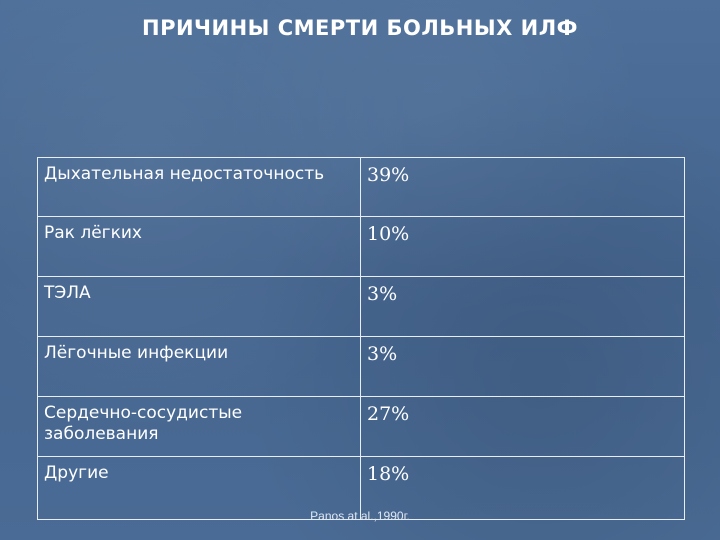 This screenshot has height=540, width=720. I want to click on cause-cell: Сердечно-сосудистые заболевания, so click(199, 426).